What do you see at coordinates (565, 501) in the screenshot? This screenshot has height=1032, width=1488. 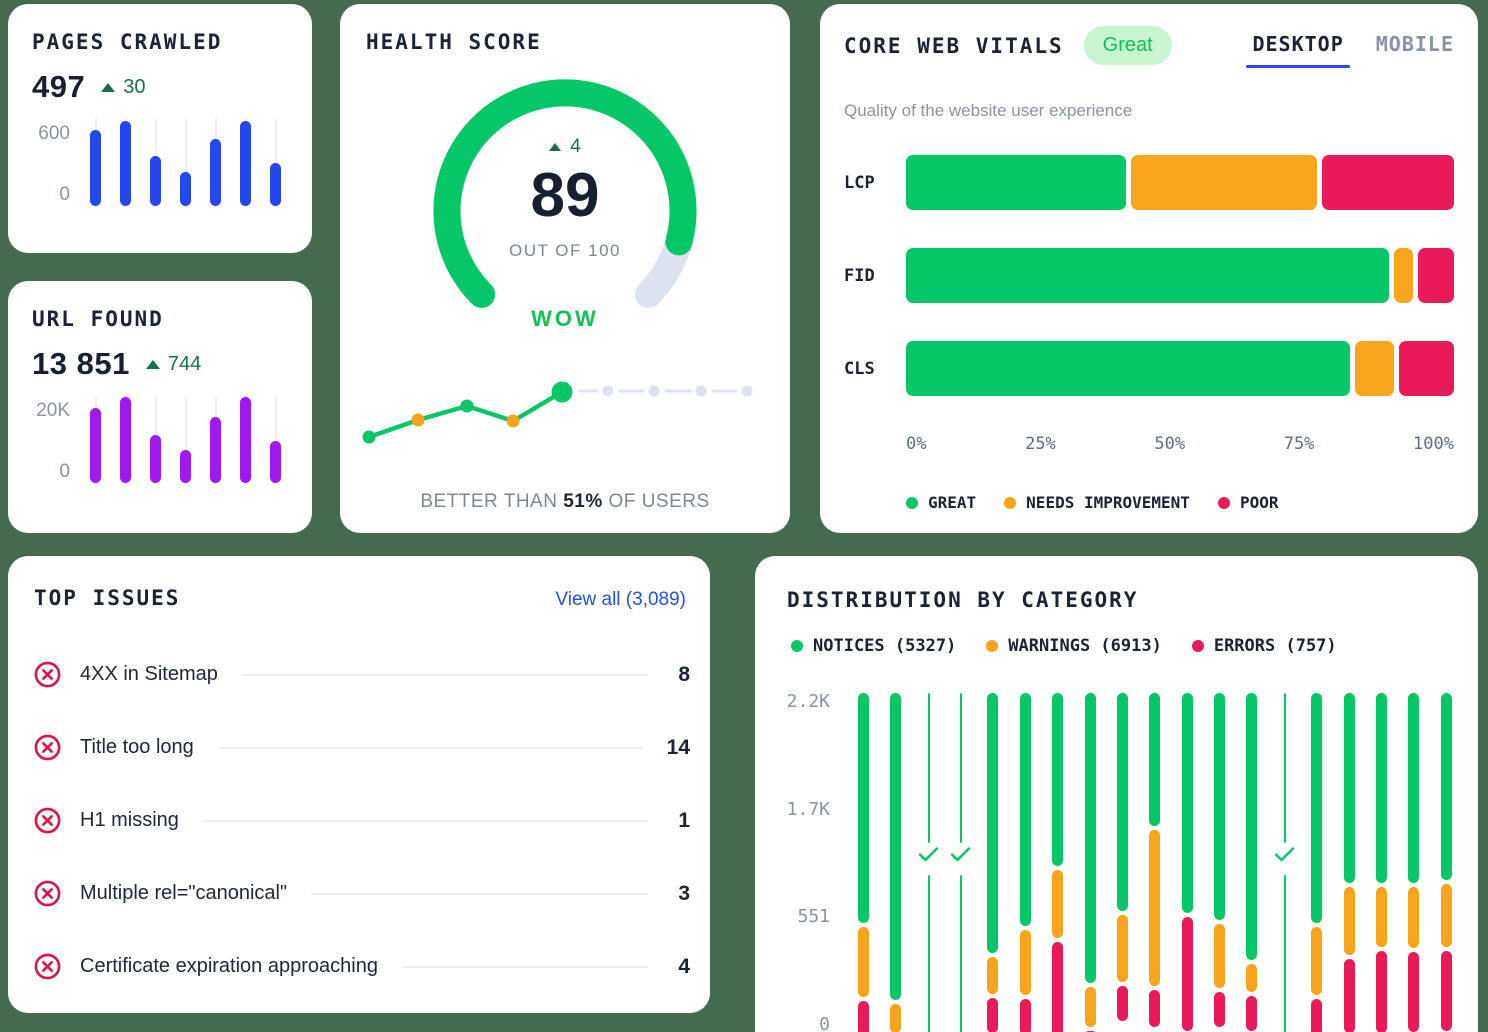 I see `health-score-footer: BETTER THAN 51% OF USERS` at bounding box center [565, 501].